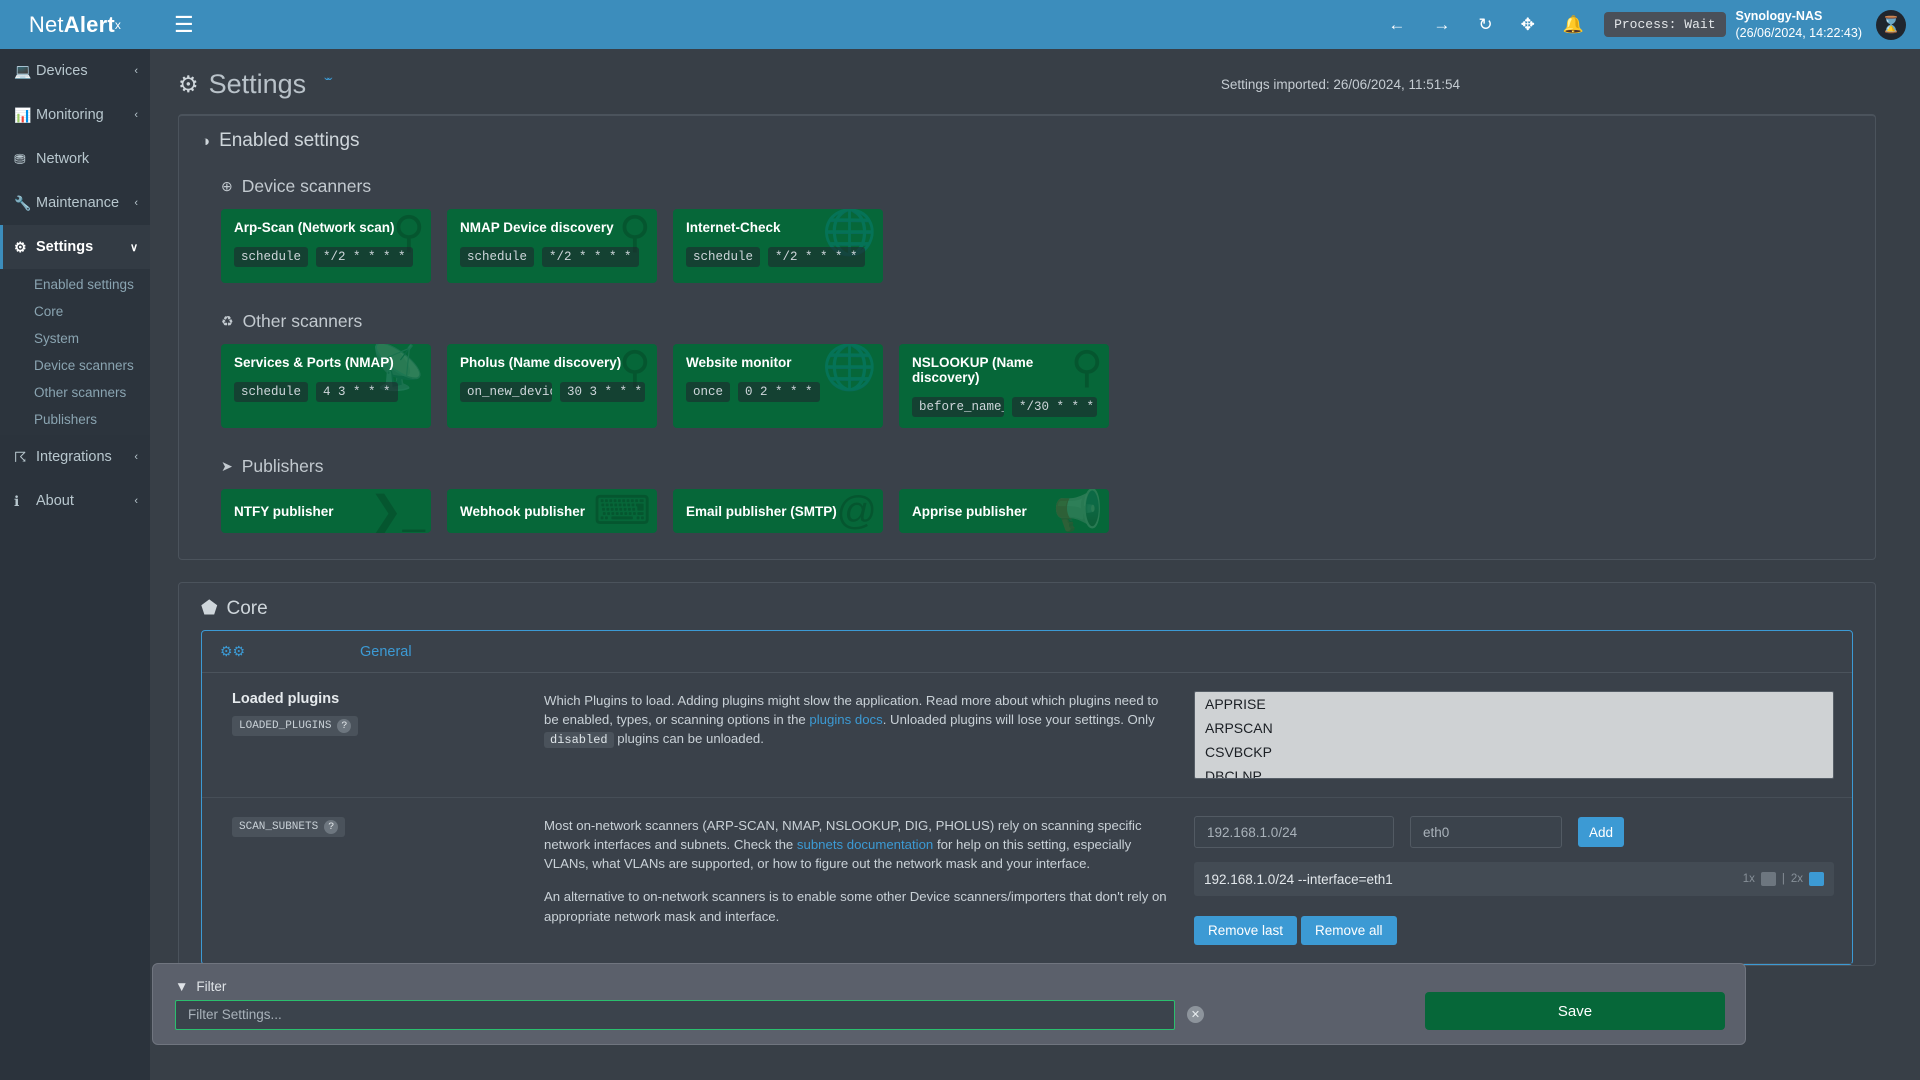  Describe the element at coordinates (75, 159) in the screenshot. I see `sidebar-item-network: ⛃ Network` at that location.